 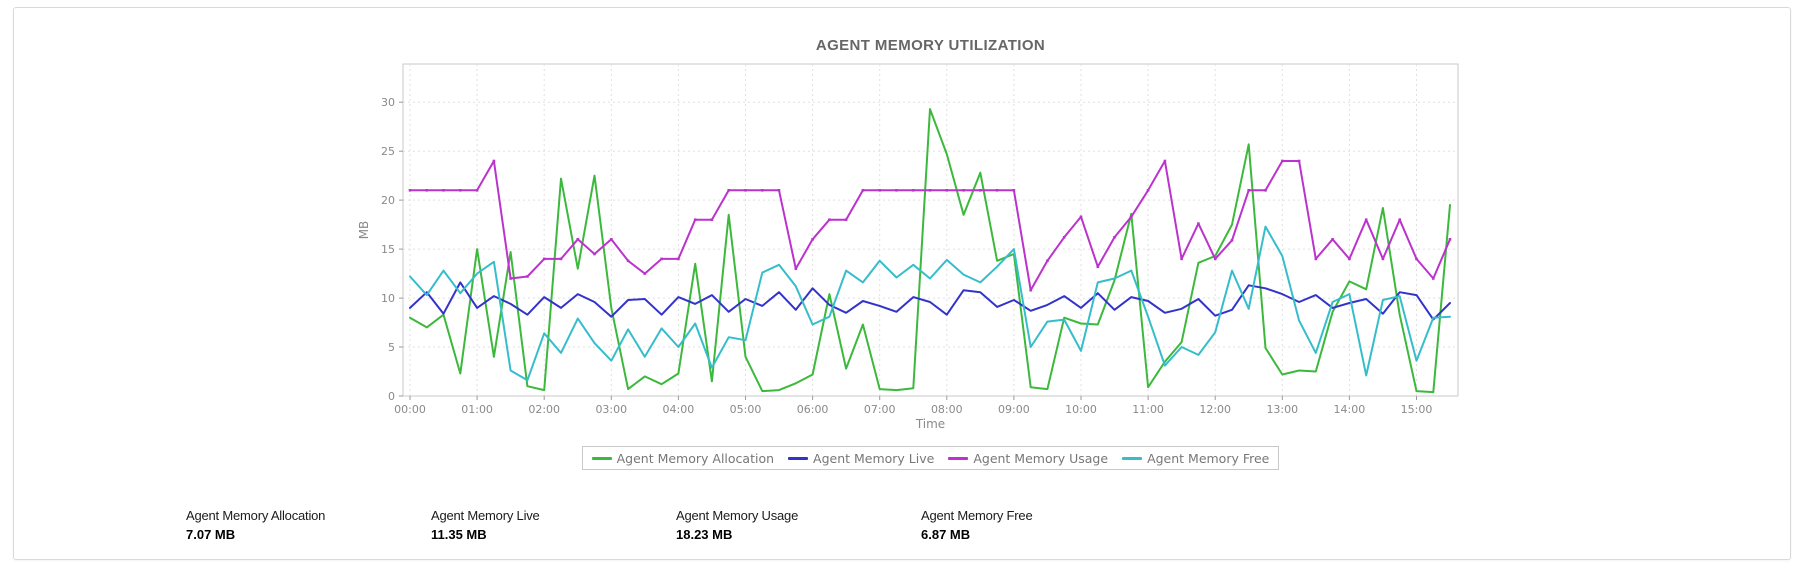 What do you see at coordinates (1208, 458) in the screenshot?
I see `legend-label: Agent Memory Free` at bounding box center [1208, 458].